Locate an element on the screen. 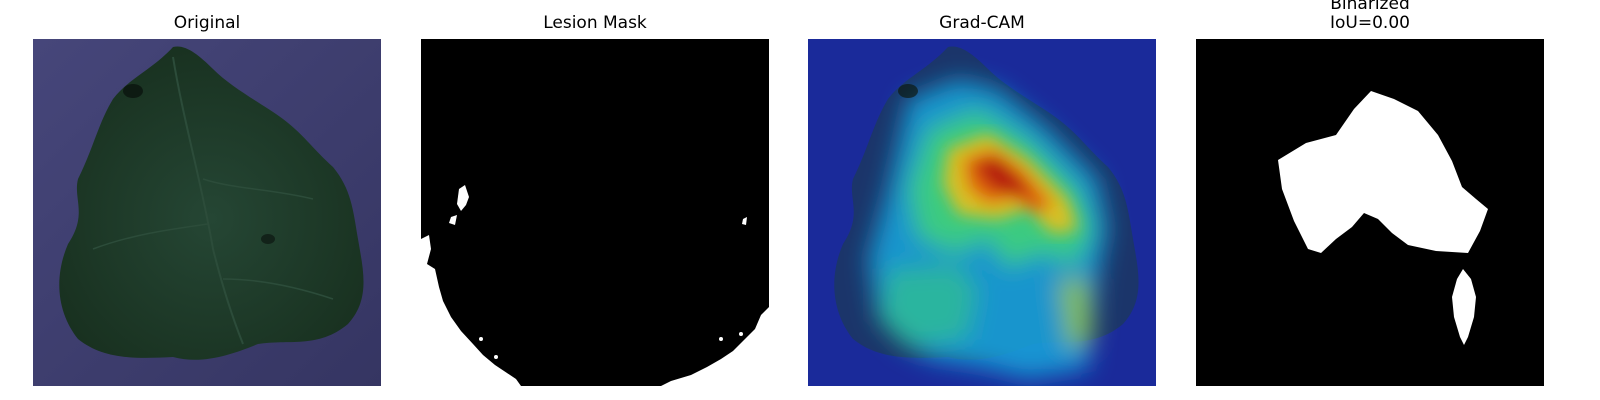  panel-title-lesion-mask: Lesion Mask is located at coordinates (595, 23).